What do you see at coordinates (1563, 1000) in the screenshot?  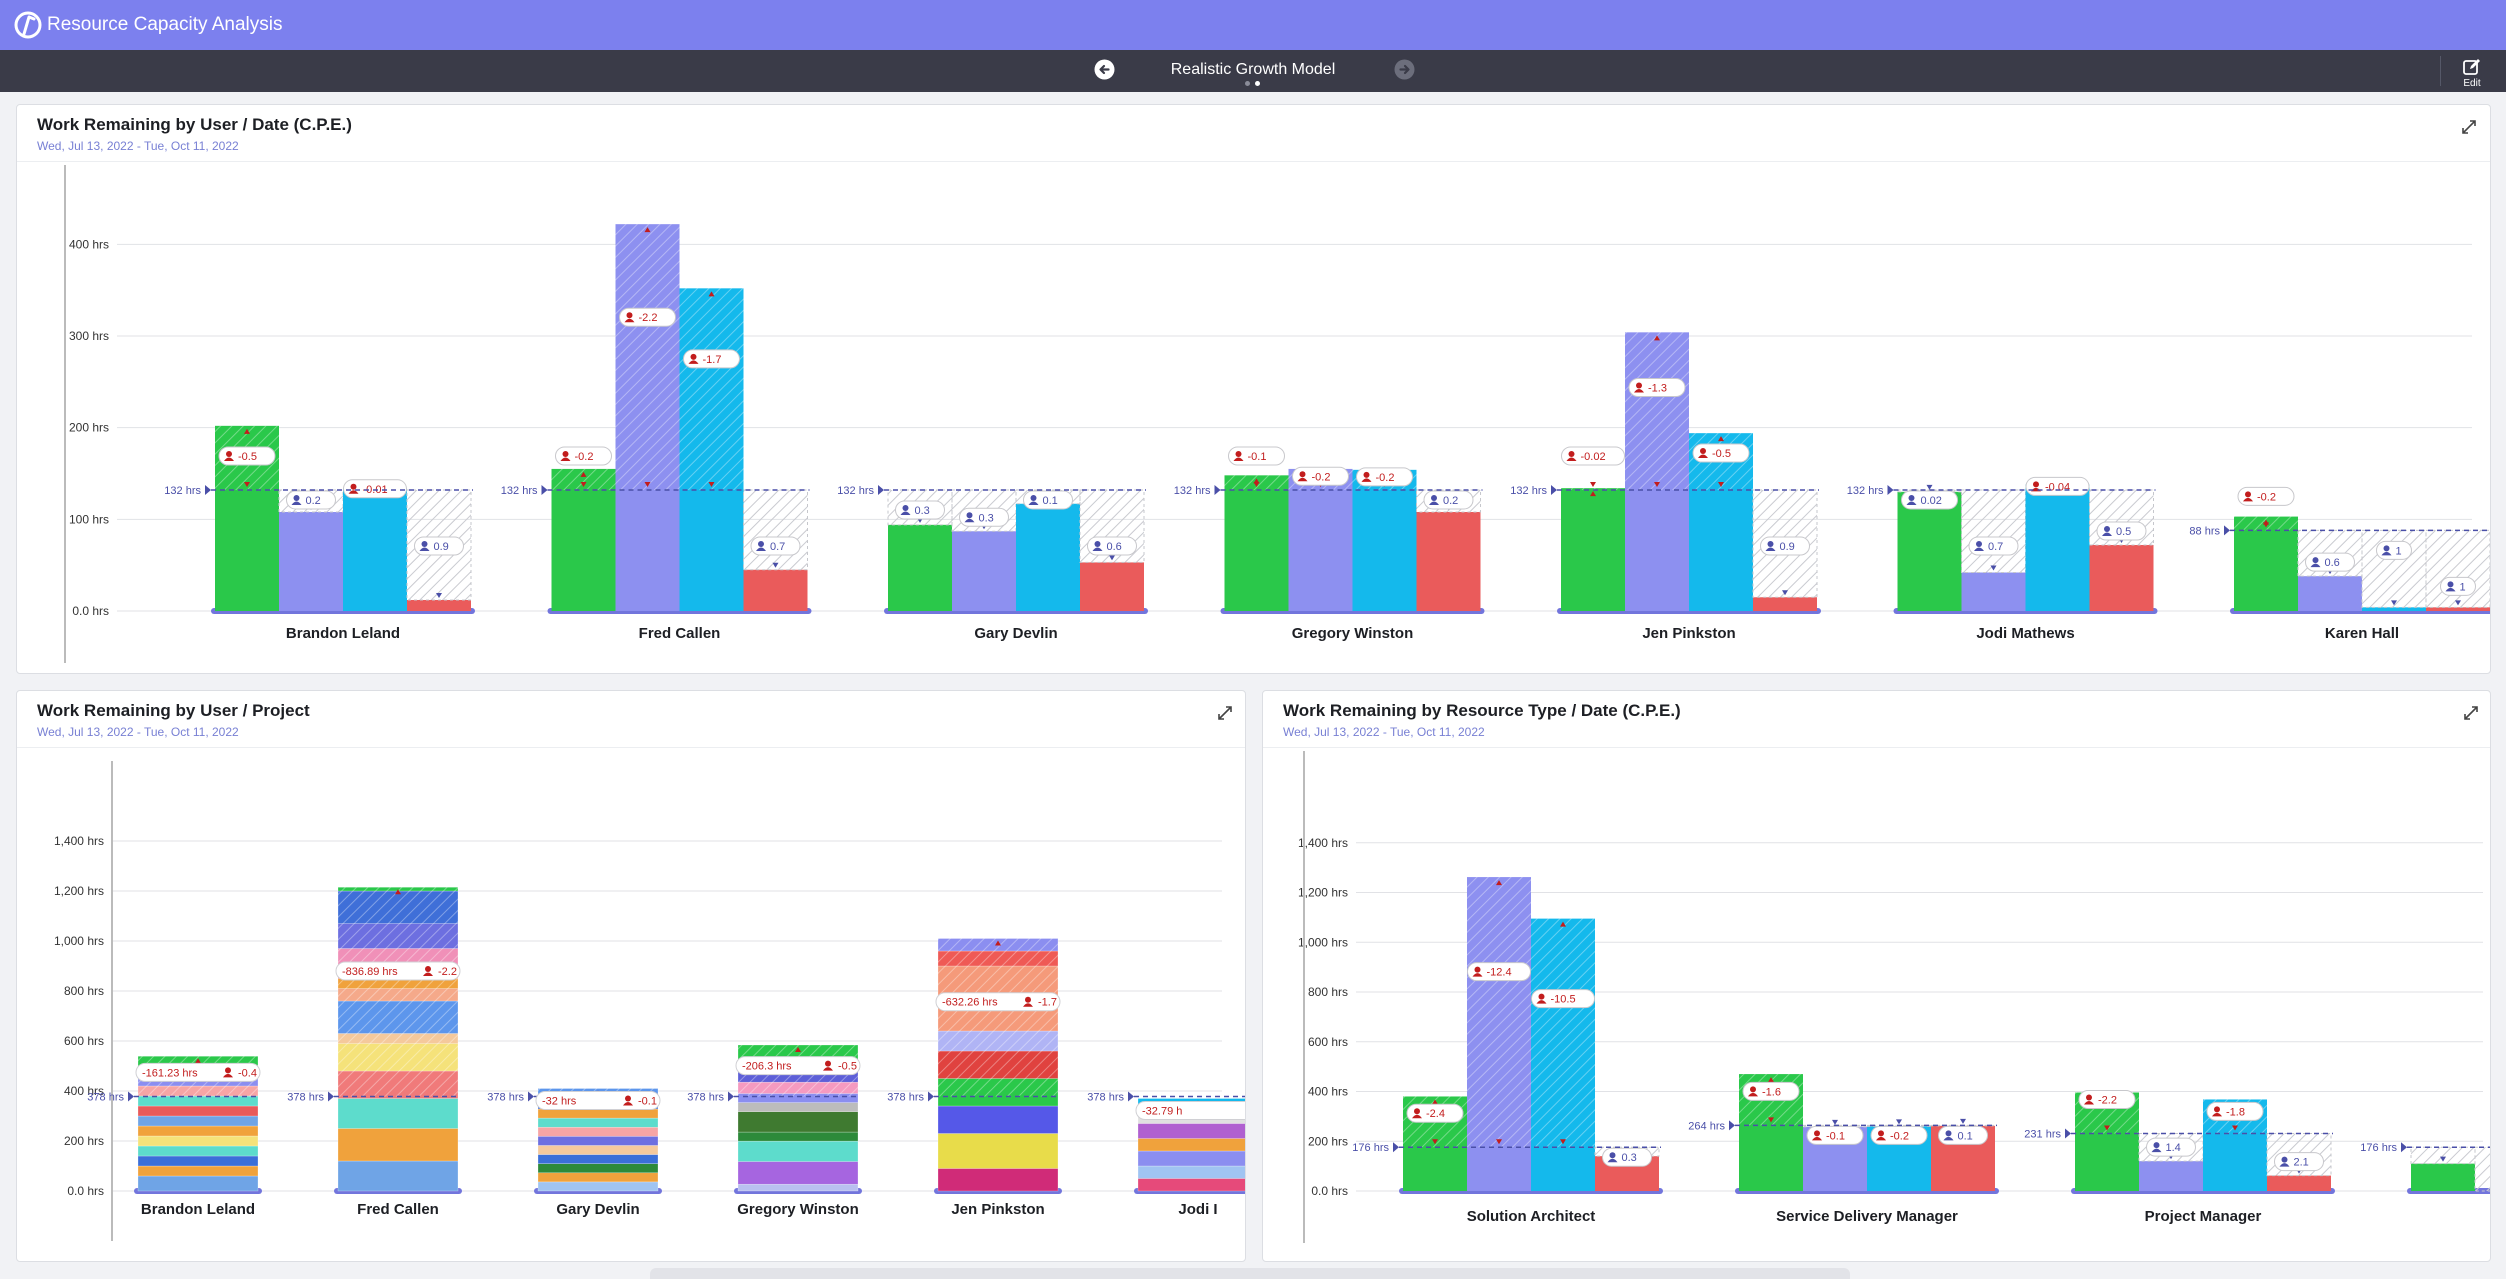 I see `variance-badge-value: -10.5` at bounding box center [1563, 1000].